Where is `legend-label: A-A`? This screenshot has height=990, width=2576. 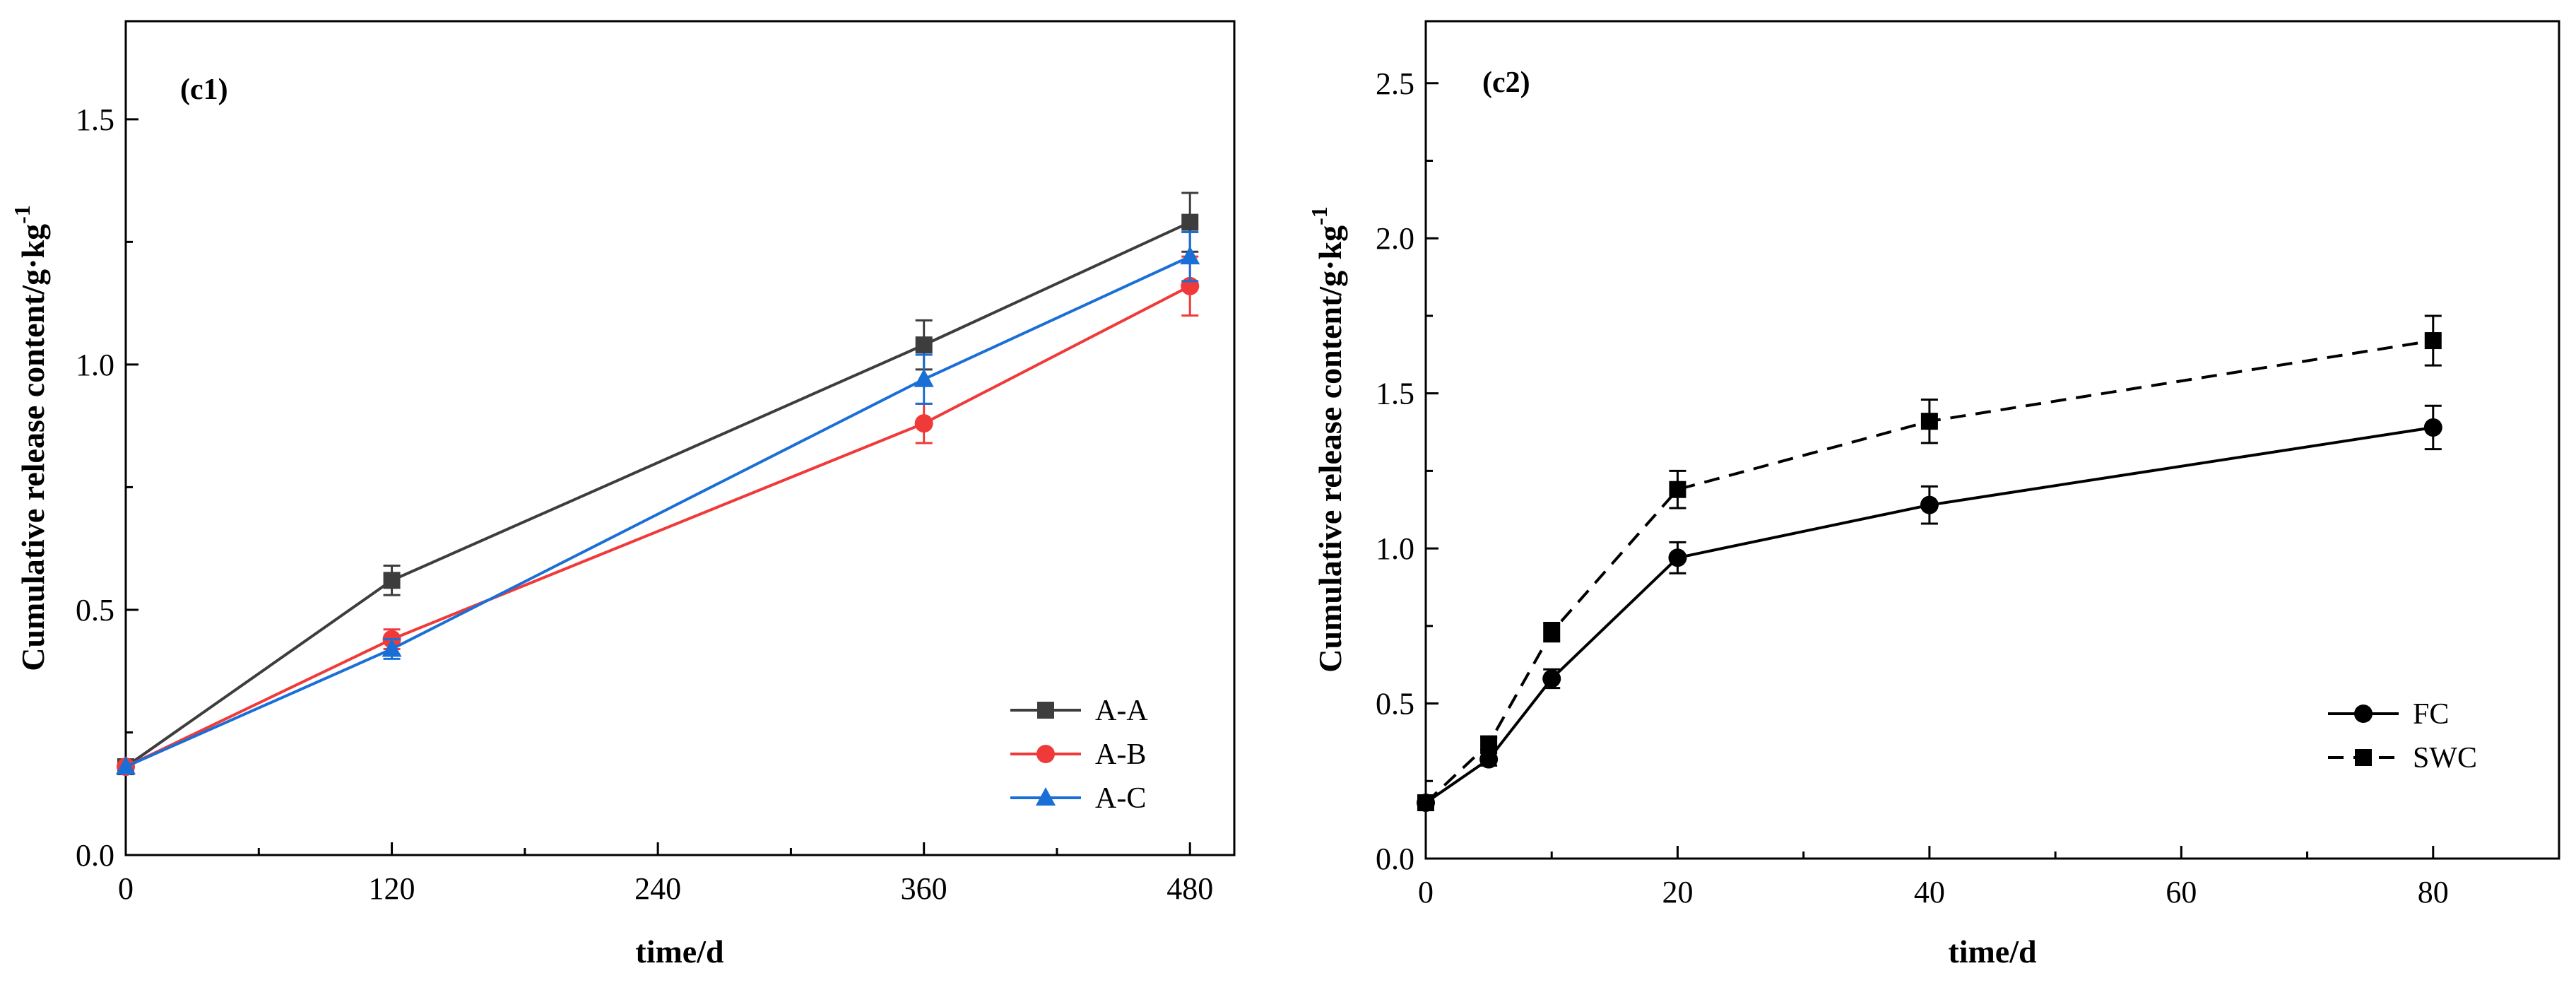
legend-label: A-A is located at coordinates (1121, 711).